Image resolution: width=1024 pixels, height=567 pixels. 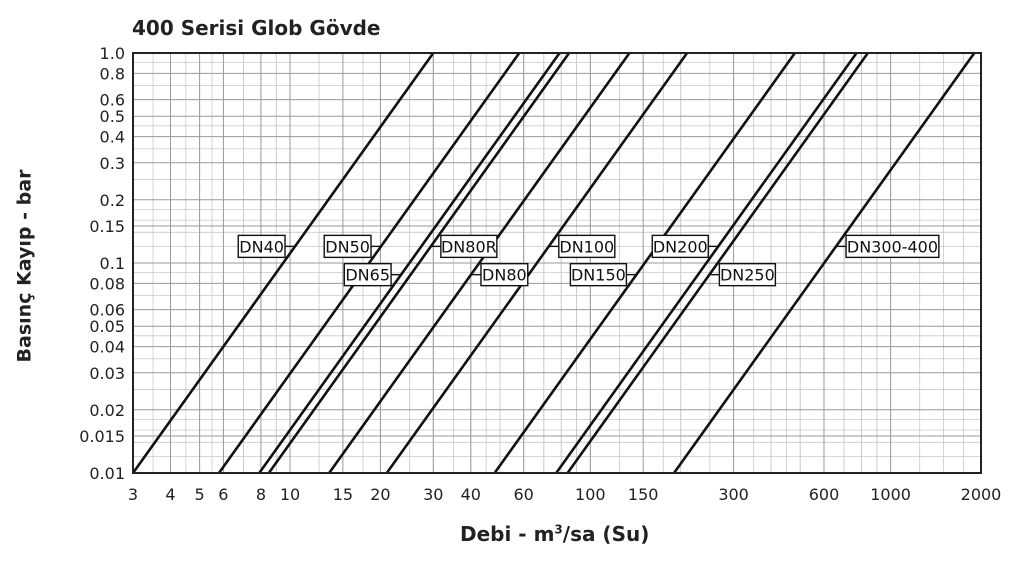 I want to click on series-label-dn250: DN250, so click(x=747, y=275).